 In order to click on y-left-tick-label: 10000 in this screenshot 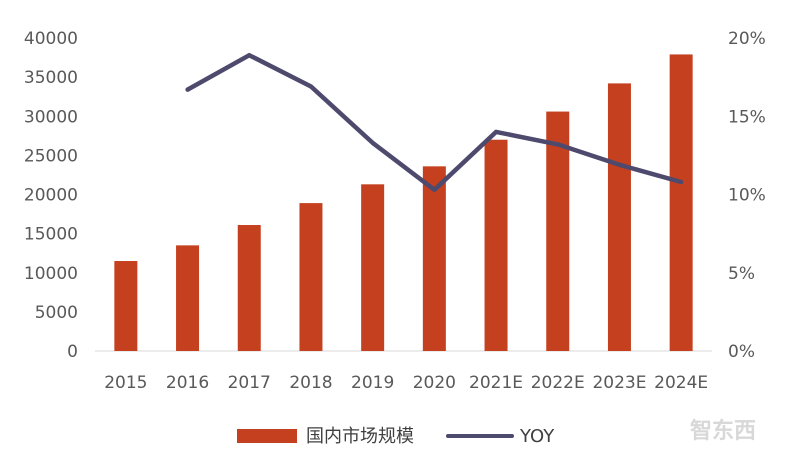, I will do `click(51, 274)`.